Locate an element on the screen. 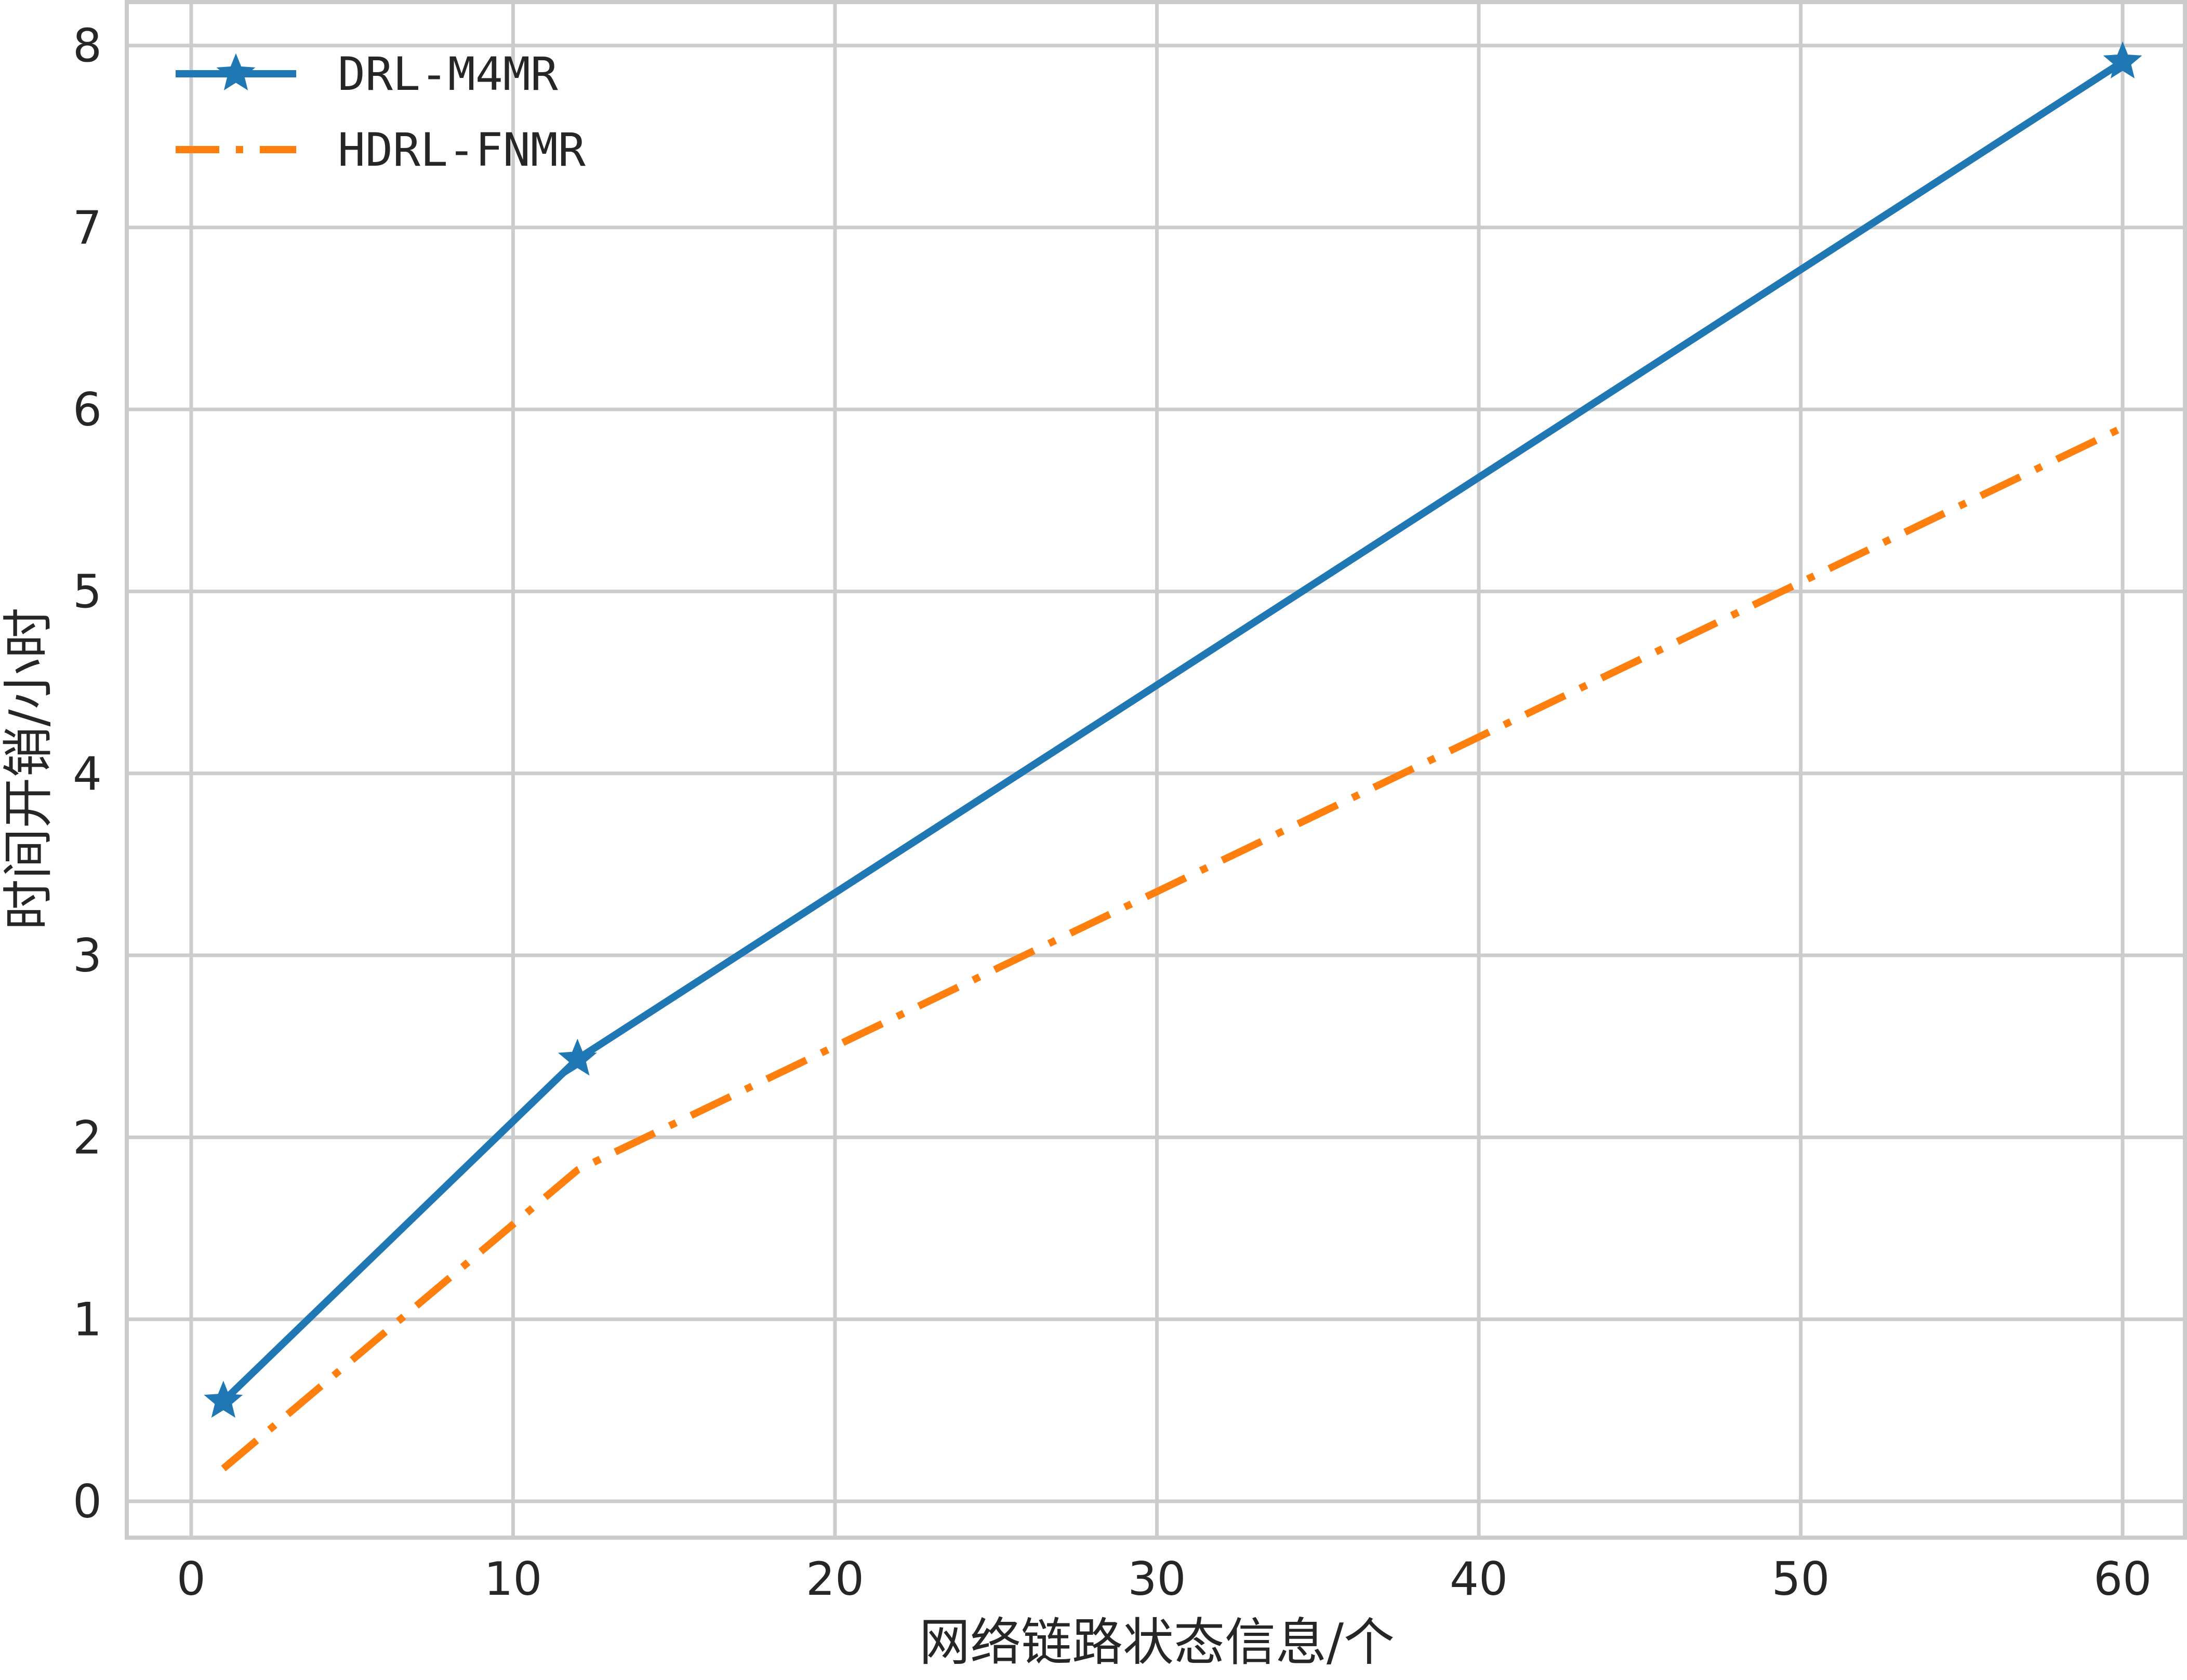 The height and width of the screenshot is (1680, 2187). y-tick-label: 0 is located at coordinates (87, 1501).